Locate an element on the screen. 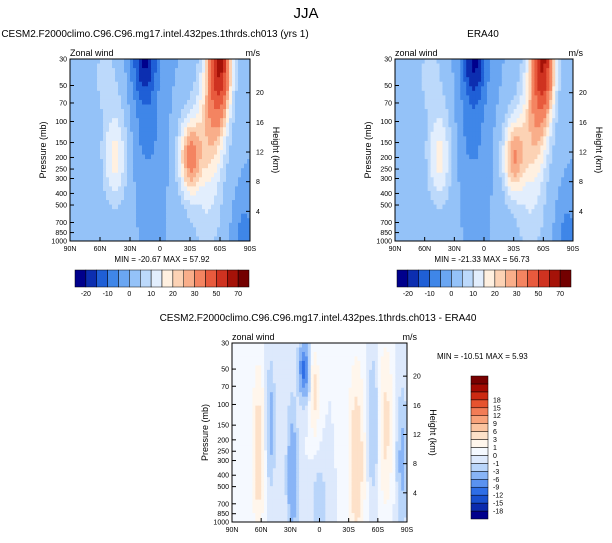  colorbar-swatch is located at coordinates (468, 278).